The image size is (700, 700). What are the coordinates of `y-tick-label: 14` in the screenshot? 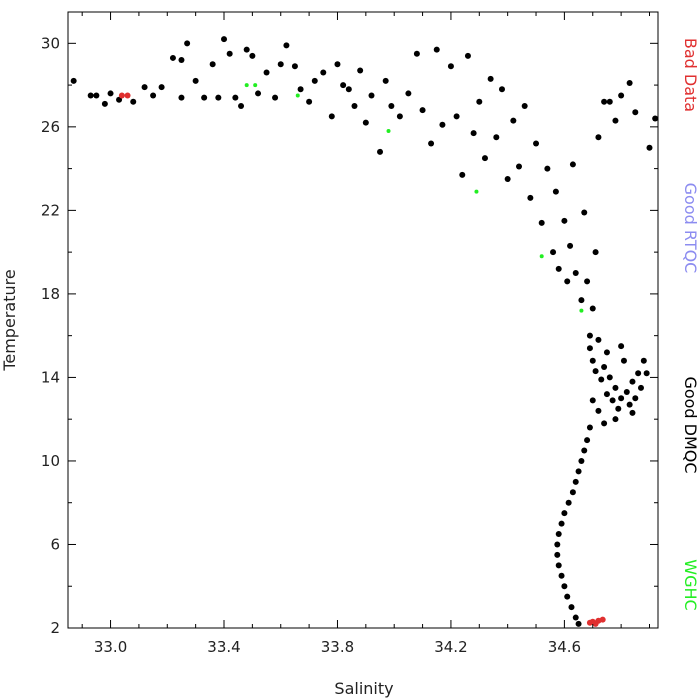 It's located at (50, 377).